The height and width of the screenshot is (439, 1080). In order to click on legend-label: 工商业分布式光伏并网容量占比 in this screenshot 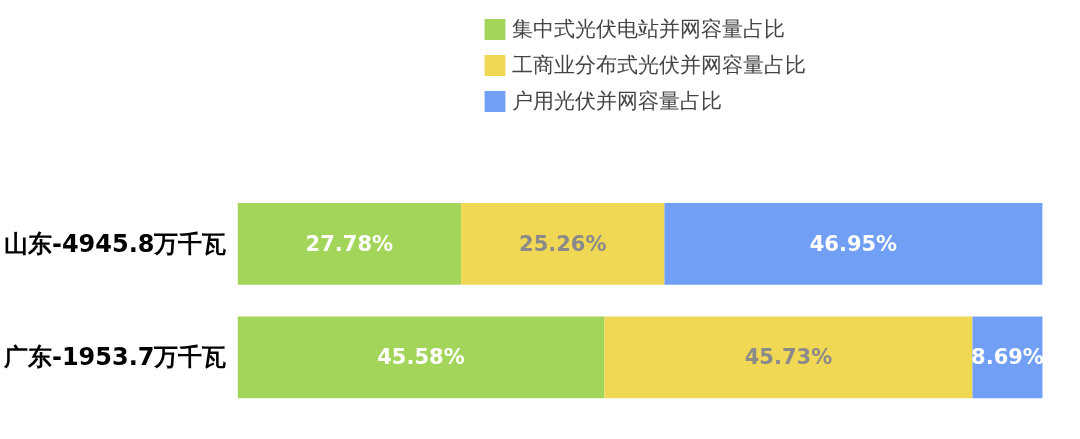, I will do `click(659, 65)`.